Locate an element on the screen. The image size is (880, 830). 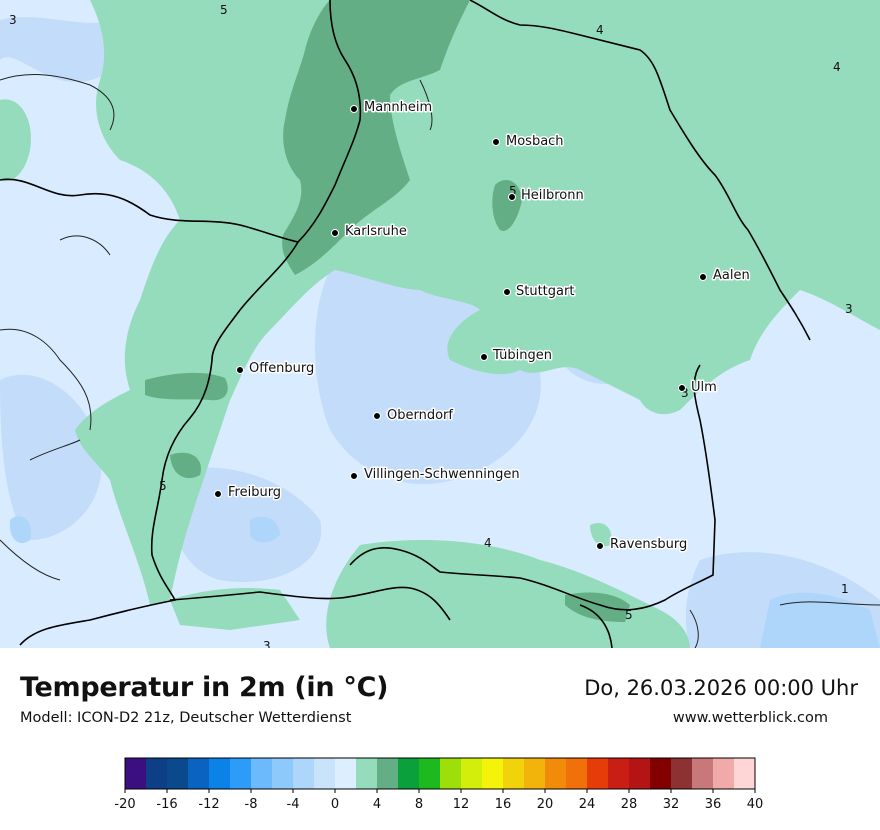
color-legend: -20 -16 -12 -8 -4 0 4 8 12 16 20 24 28 32 36 40 is located at coordinates (438, 784).